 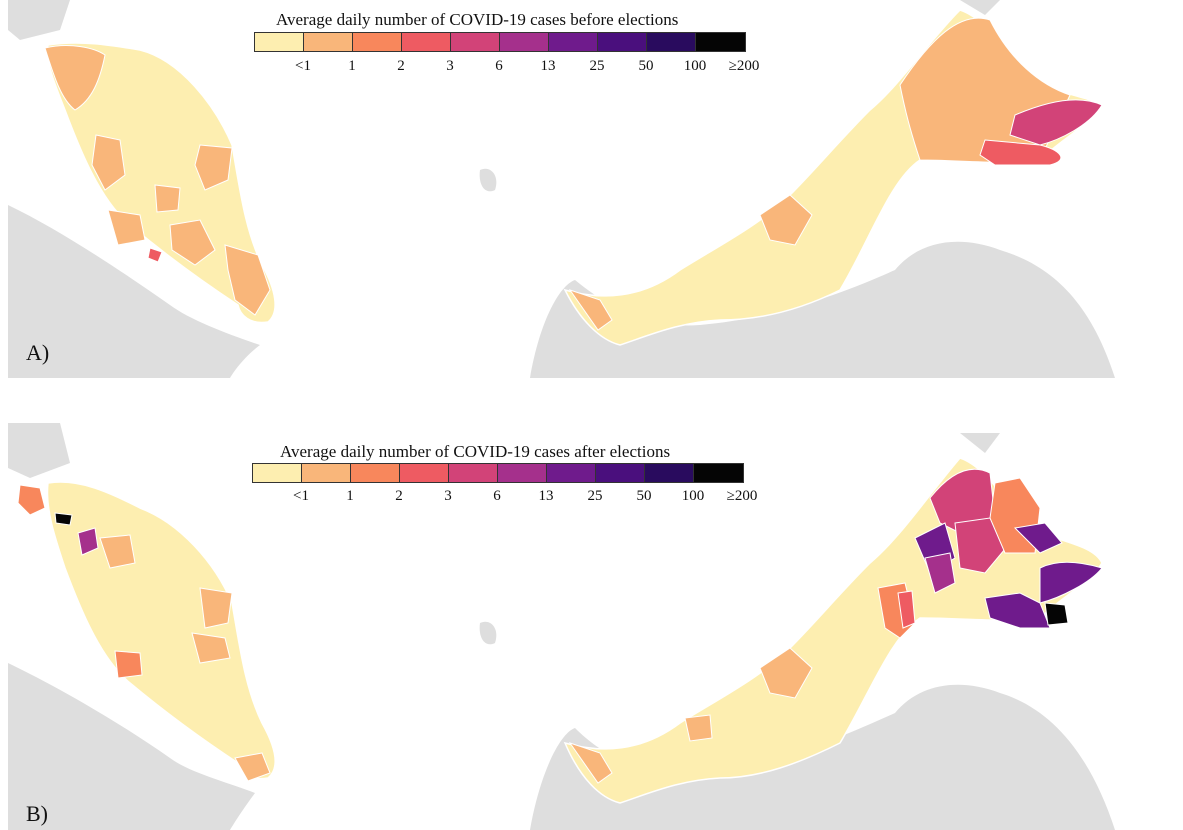 I want to click on panel-label-b: B), so click(x=37, y=813).